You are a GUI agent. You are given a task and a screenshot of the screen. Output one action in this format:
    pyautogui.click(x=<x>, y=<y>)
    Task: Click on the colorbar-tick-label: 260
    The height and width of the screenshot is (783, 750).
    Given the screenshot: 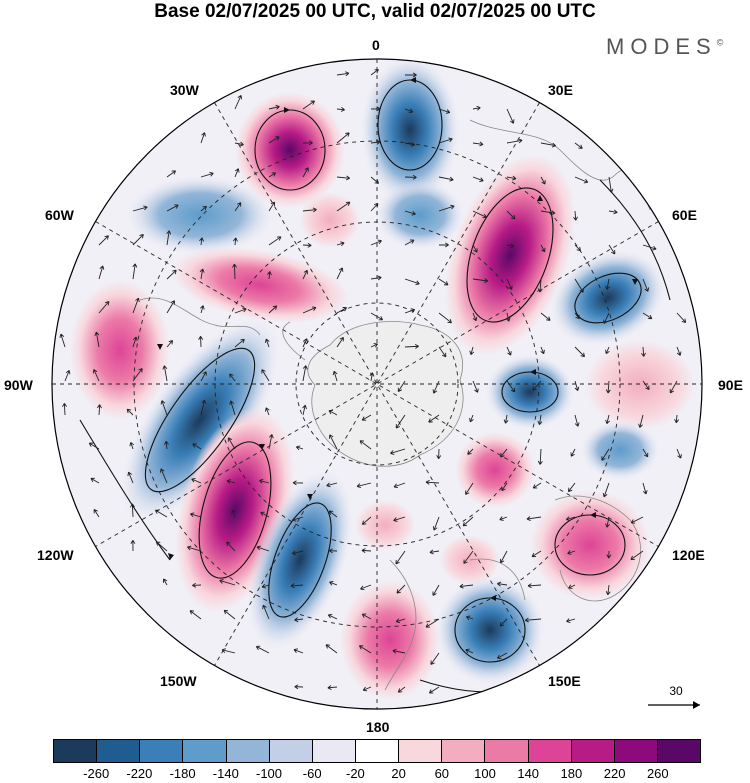 What is the action you would take?
    pyautogui.click(x=657, y=773)
    